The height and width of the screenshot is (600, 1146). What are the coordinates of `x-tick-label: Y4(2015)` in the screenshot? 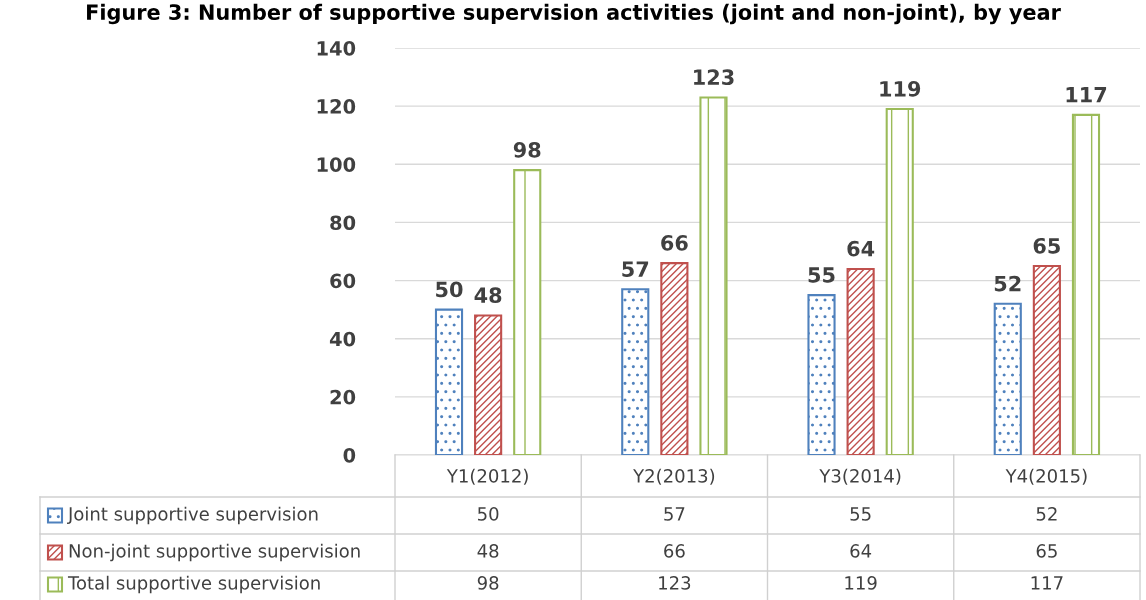 It's located at (1046, 476).